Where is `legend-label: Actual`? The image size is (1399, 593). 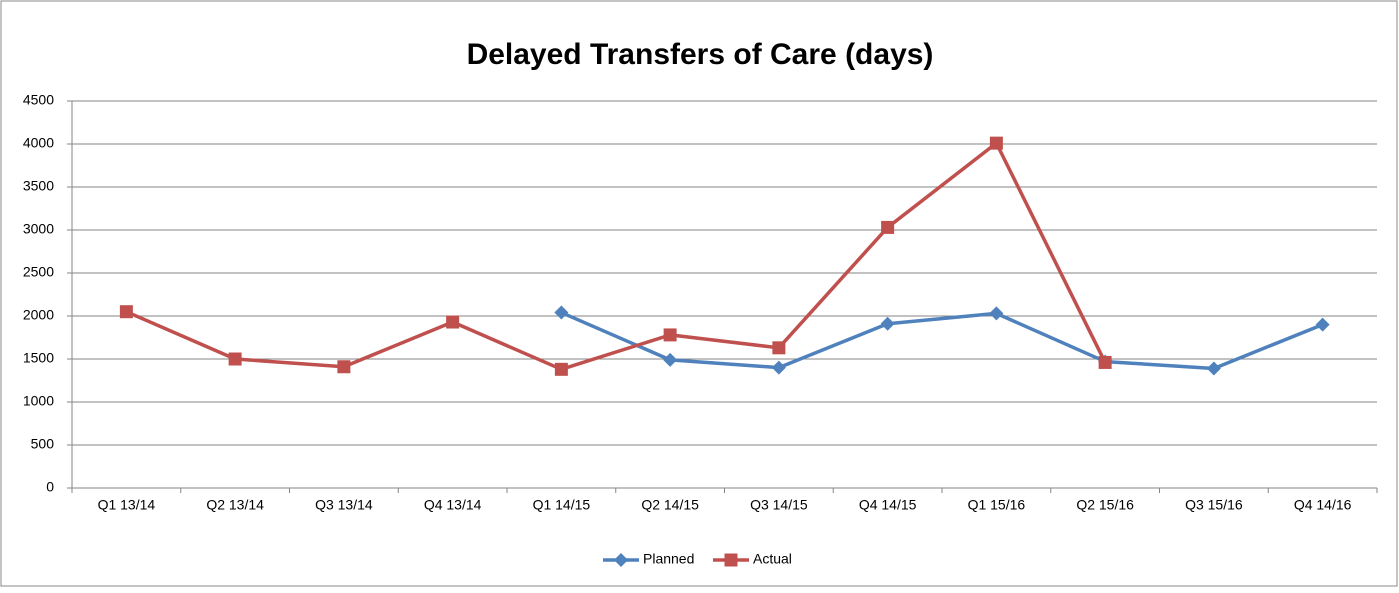
legend-label: Actual is located at coordinates (772, 559).